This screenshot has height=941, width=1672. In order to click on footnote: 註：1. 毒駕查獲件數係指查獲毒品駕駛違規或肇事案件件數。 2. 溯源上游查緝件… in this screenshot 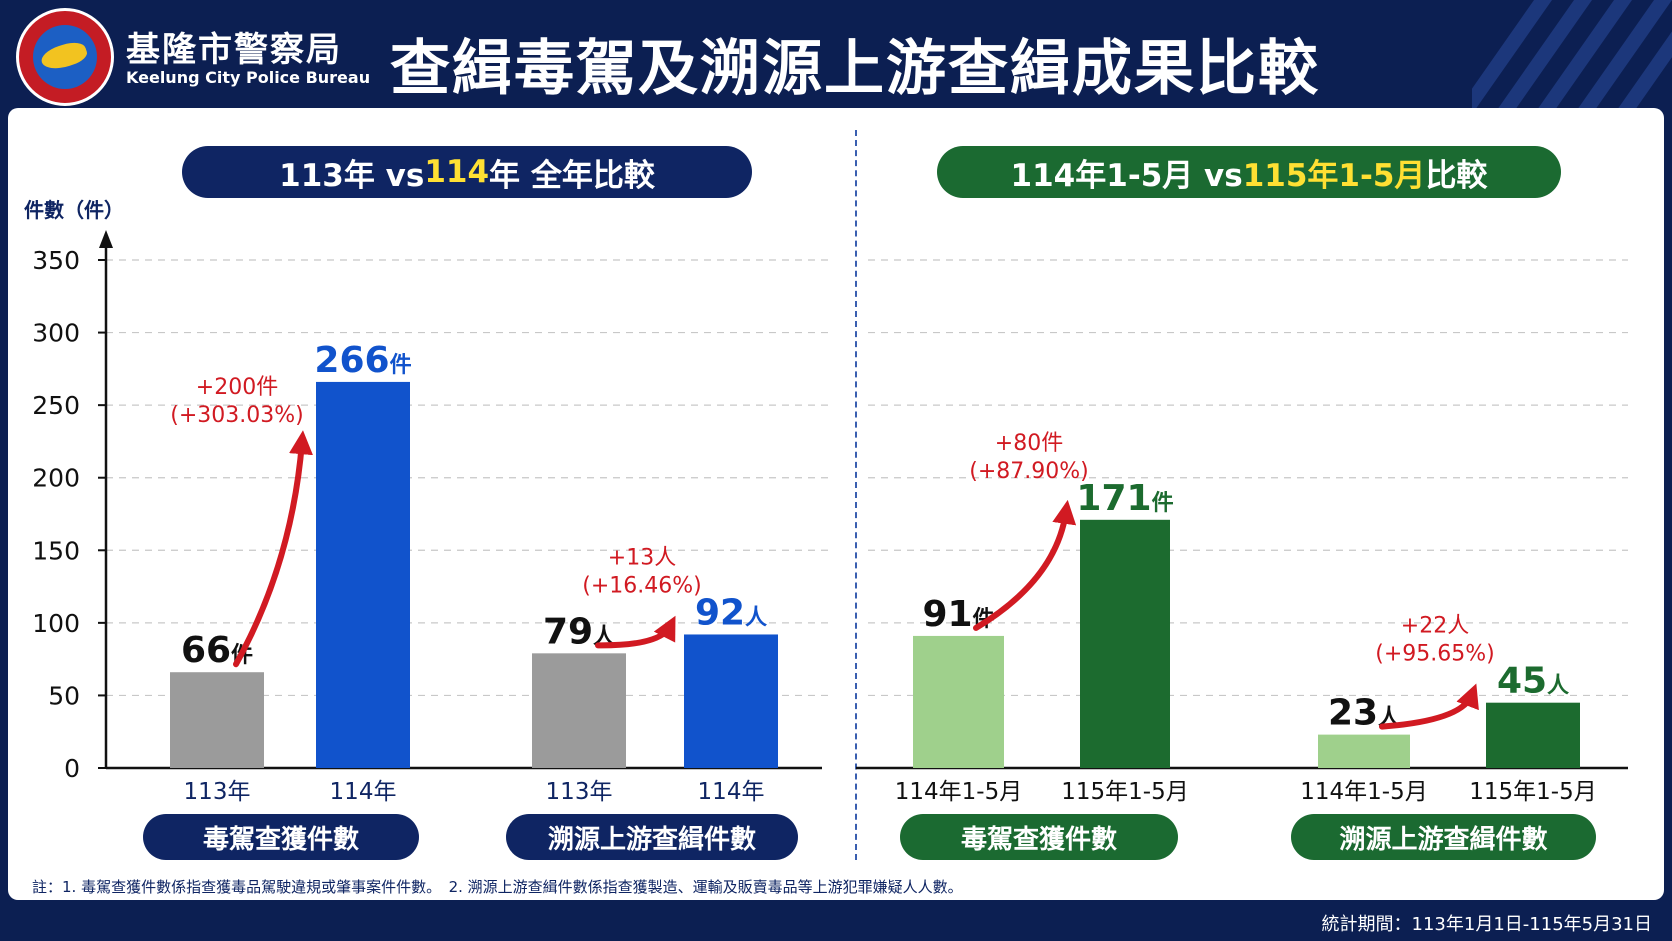, I will do `click(497, 887)`.